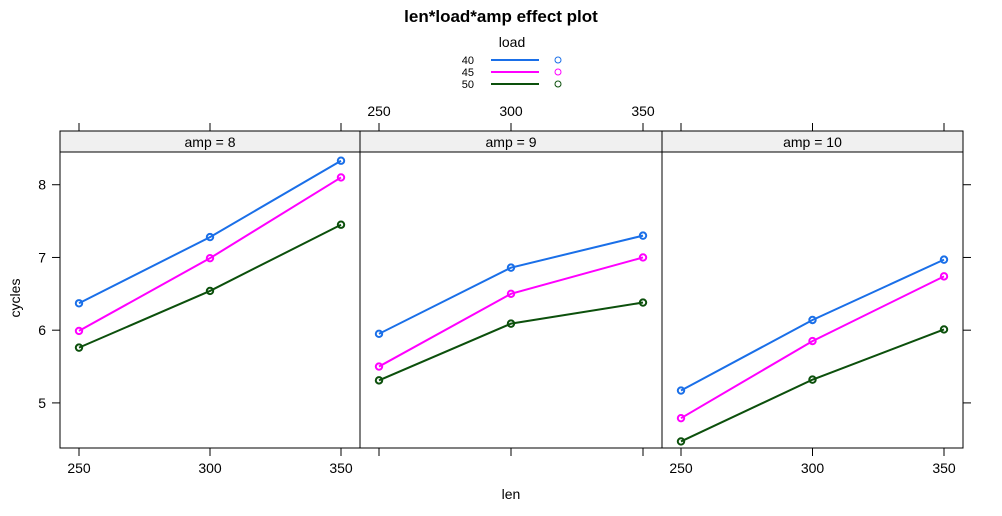  Describe the element at coordinates (468, 85) in the screenshot. I see `legend-label: 50` at that location.